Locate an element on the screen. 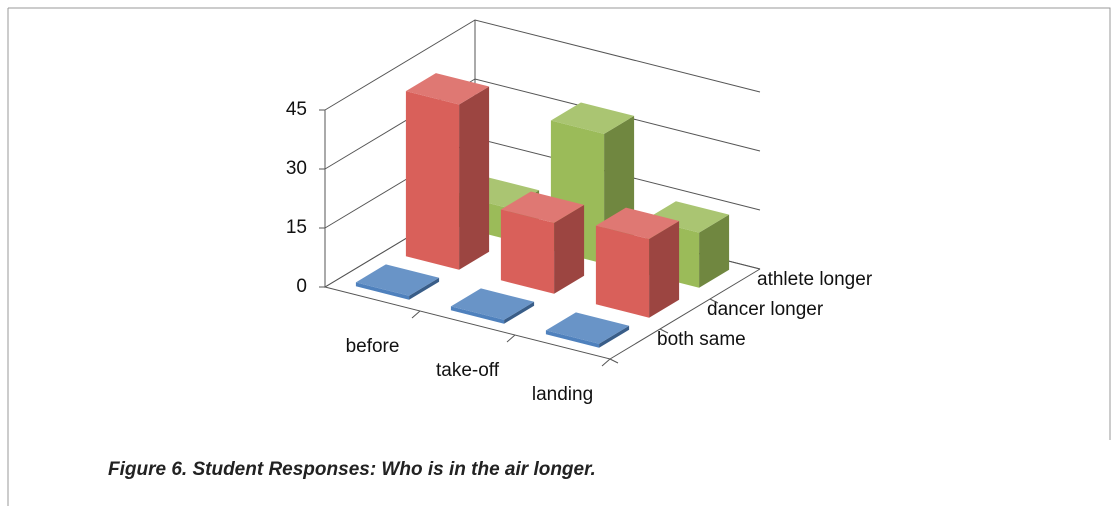 The width and height of the screenshot is (1119, 506). series-label: dancer longer is located at coordinates (765, 309).